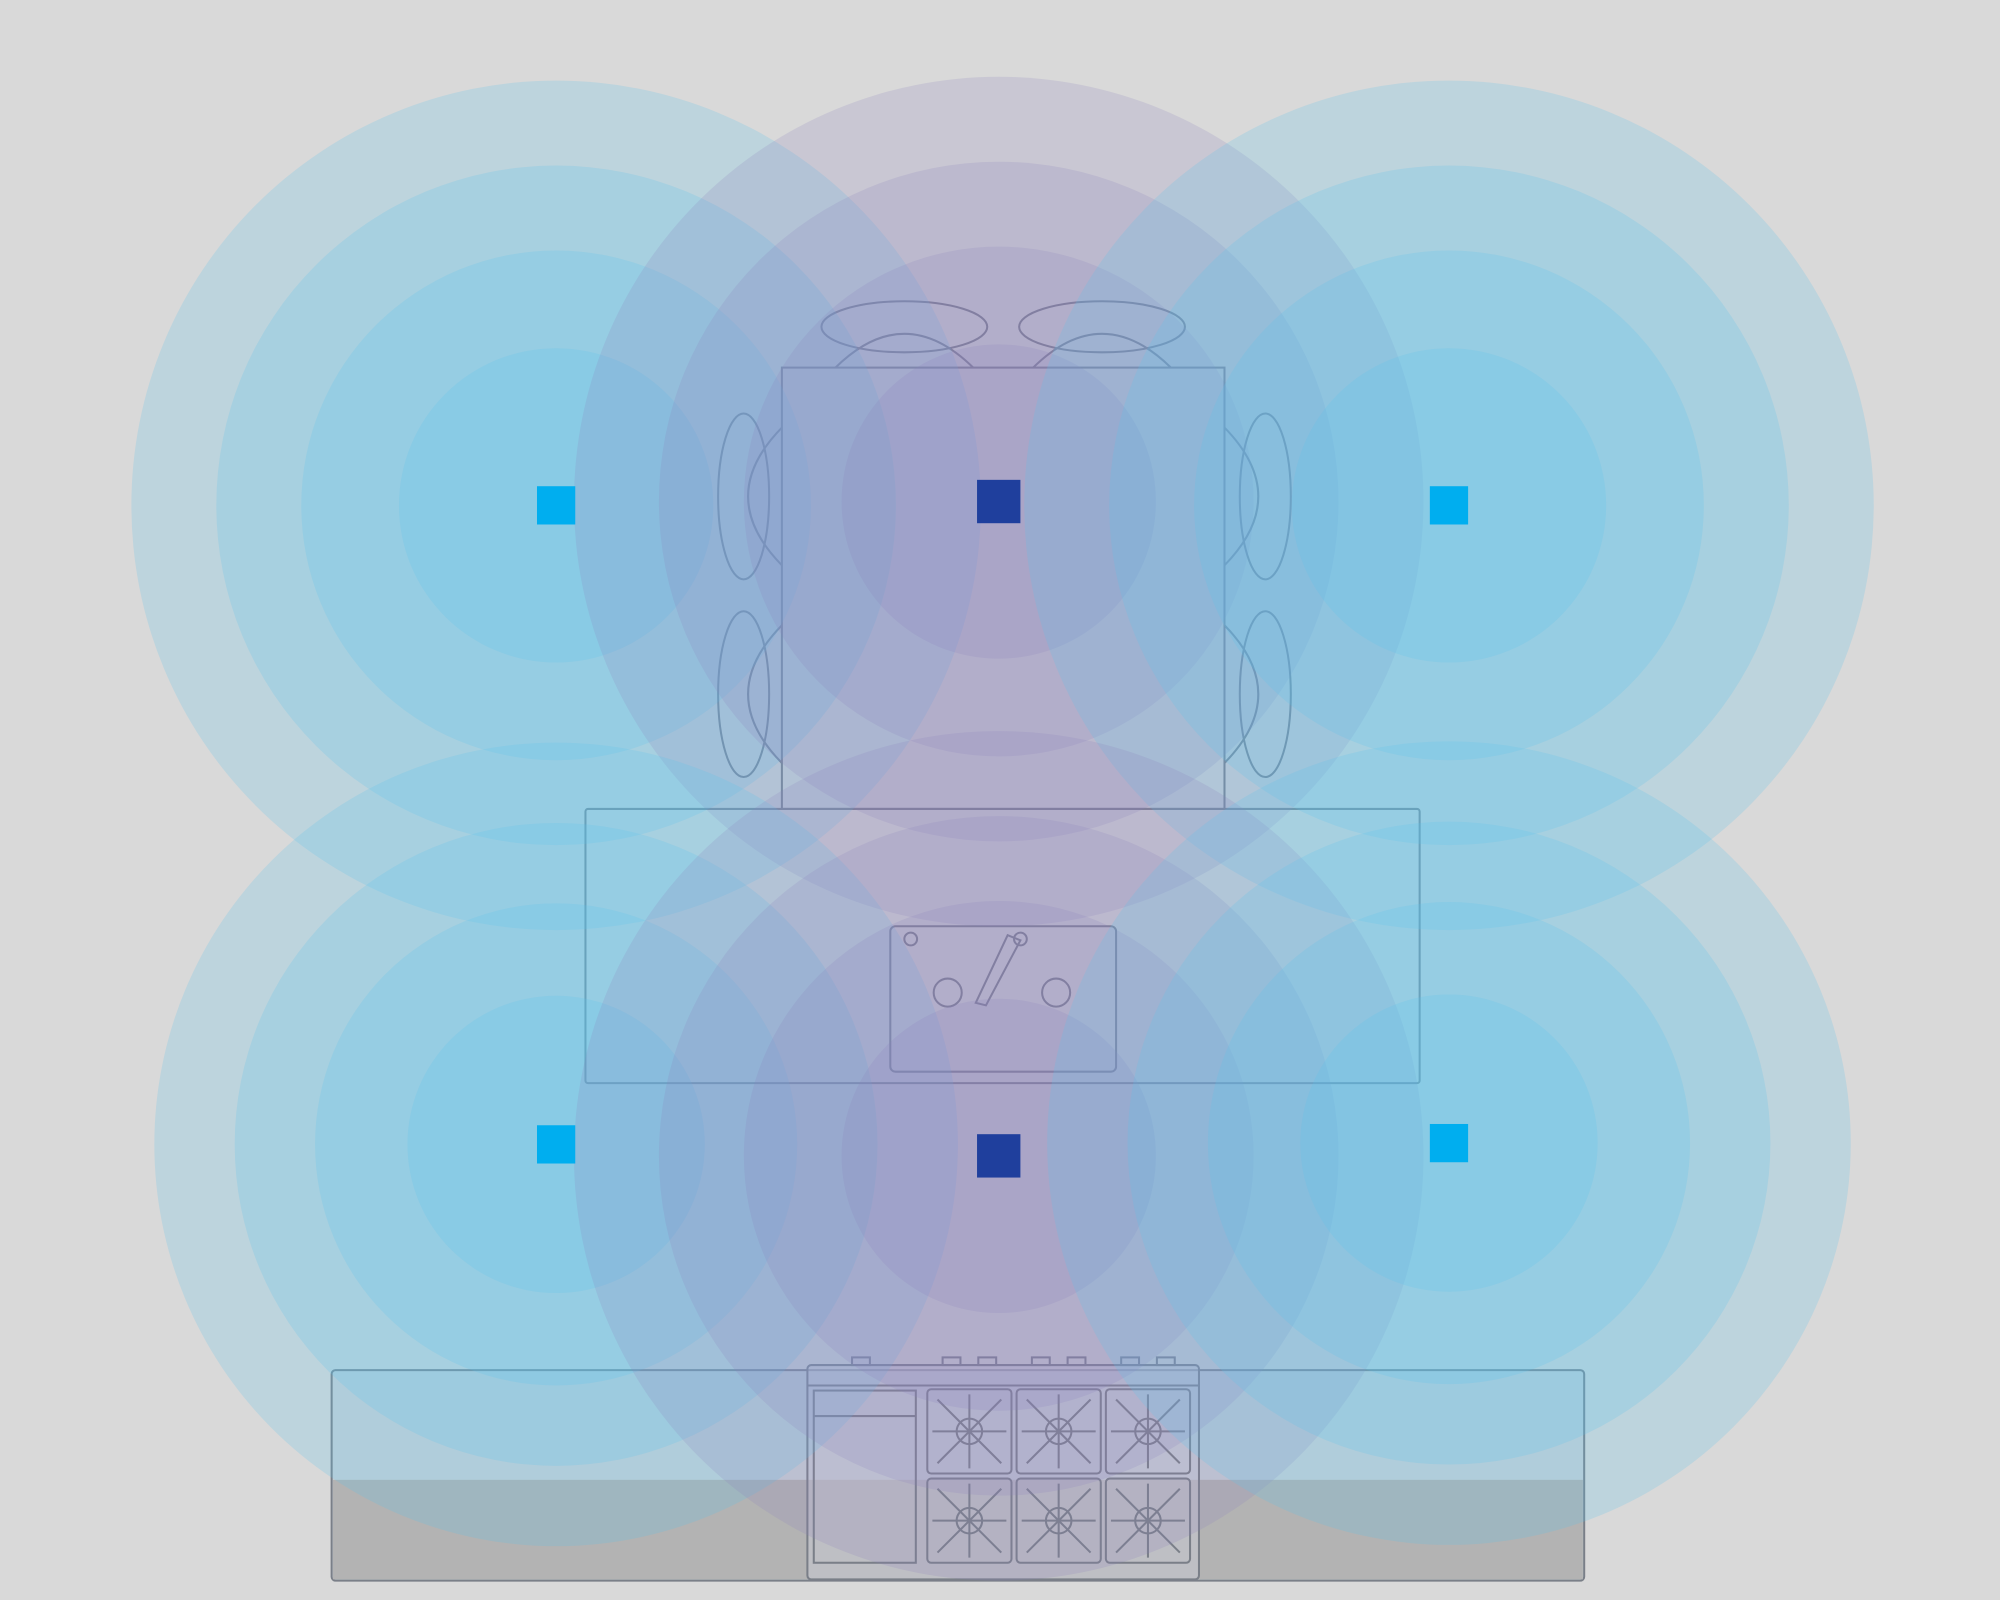 This screenshot has width=2000, height=1600. I want to click on speaker-bottom-left-marker, so click(556, 1144).